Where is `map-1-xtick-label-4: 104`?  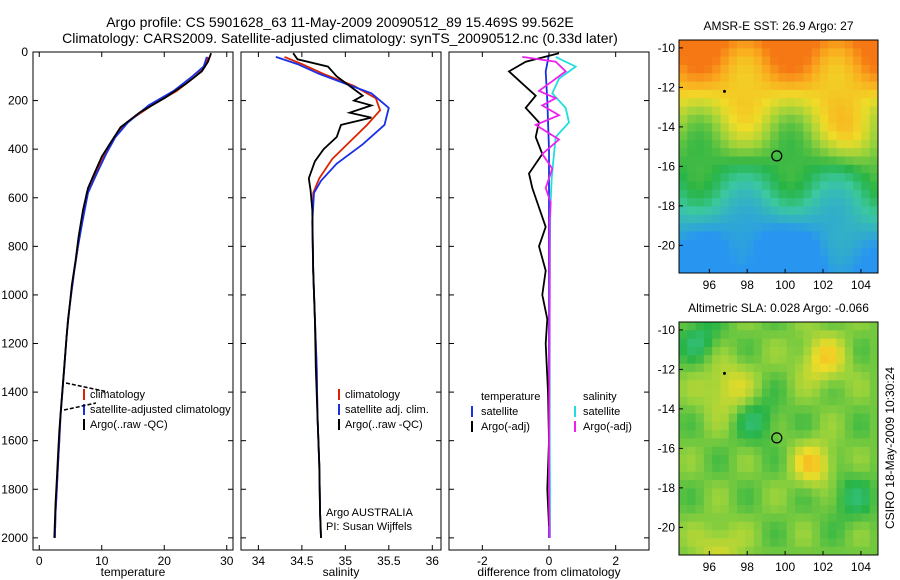
map-1-xtick-label-4: 104 is located at coordinates (861, 567).